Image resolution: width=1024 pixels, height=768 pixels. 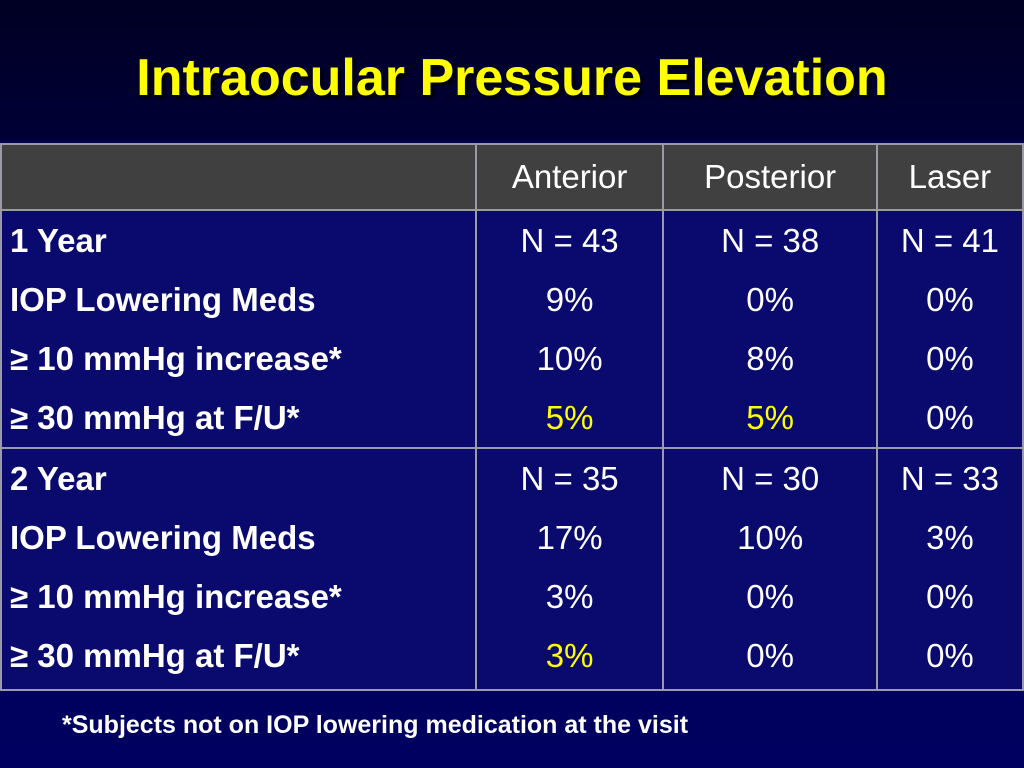 What do you see at coordinates (770, 240) in the screenshot?
I see `cell-value: N = 38` at bounding box center [770, 240].